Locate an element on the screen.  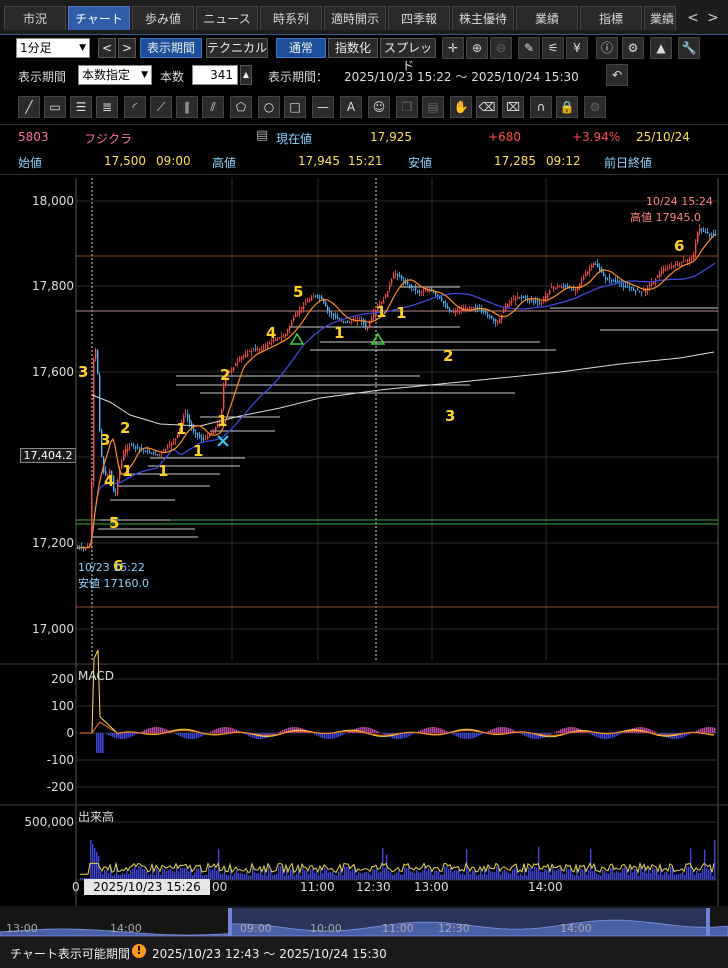
zoom-in-icon: ⊕ is located at coordinates (477, 48).